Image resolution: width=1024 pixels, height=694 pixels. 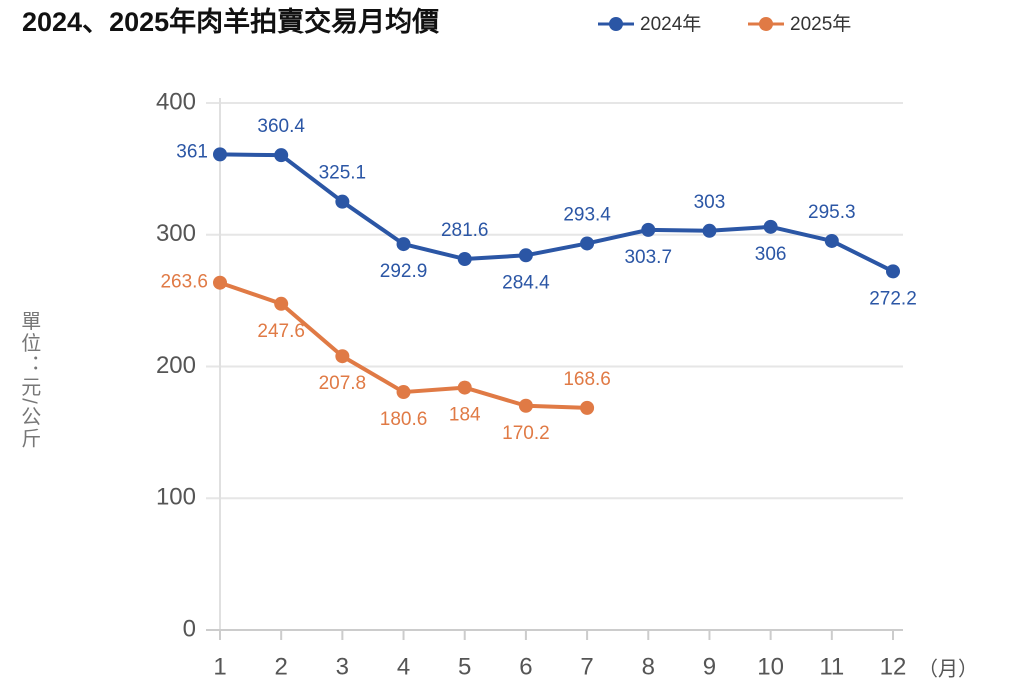 I want to click on data-label: 284.4, so click(x=526, y=282).